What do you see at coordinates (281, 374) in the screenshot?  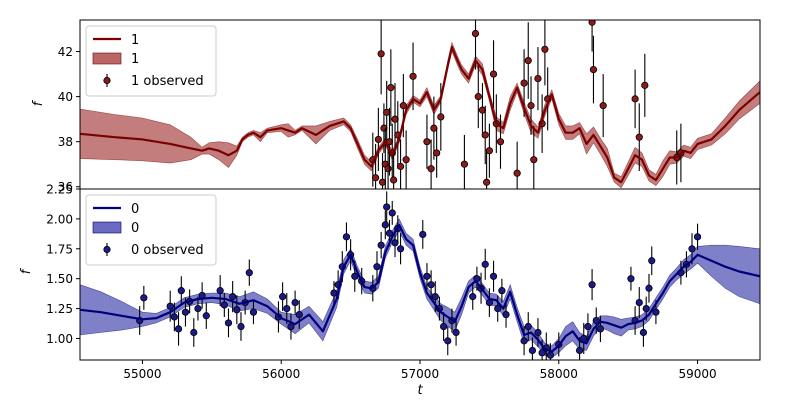 I see `bottom-xtick-label: 56000` at bounding box center [281, 374].